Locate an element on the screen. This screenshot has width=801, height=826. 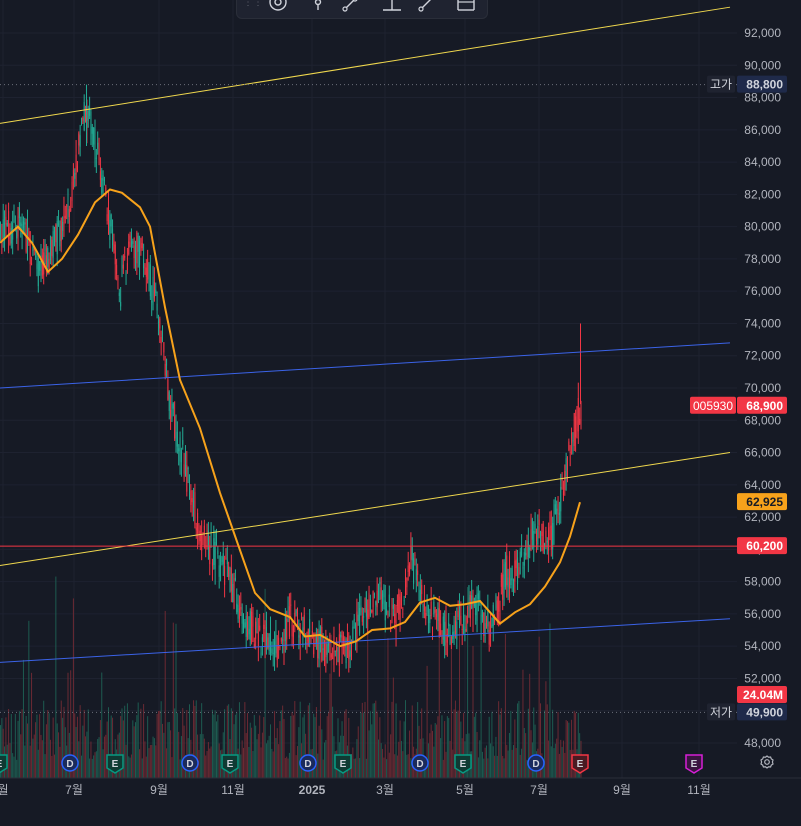
event-markers: EDEDEDEDEDEE is located at coordinates (351, 764).